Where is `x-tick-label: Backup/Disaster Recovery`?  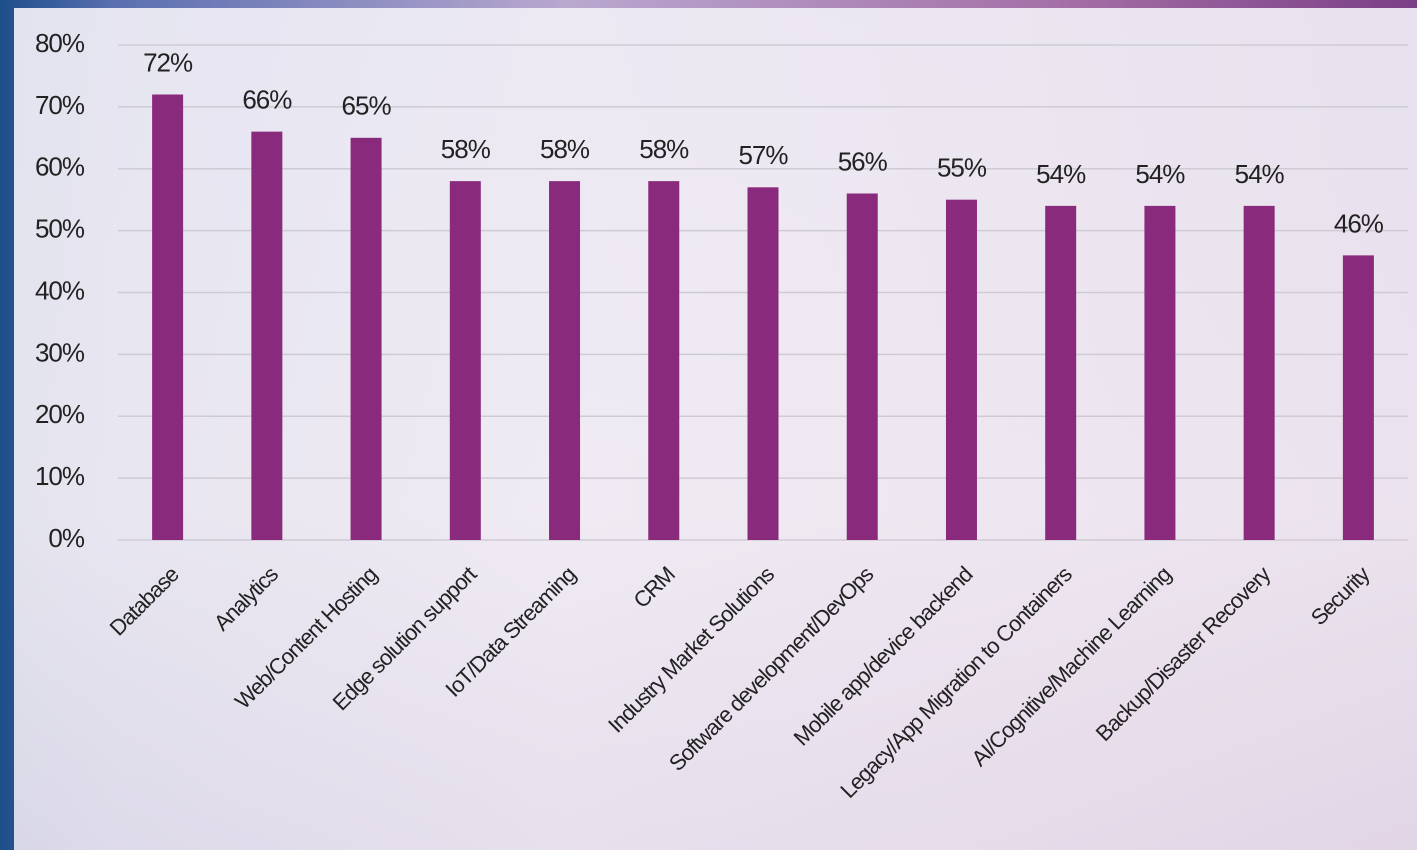
x-tick-label: Backup/Disaster Recovery is located at coordinates (1183, 653).